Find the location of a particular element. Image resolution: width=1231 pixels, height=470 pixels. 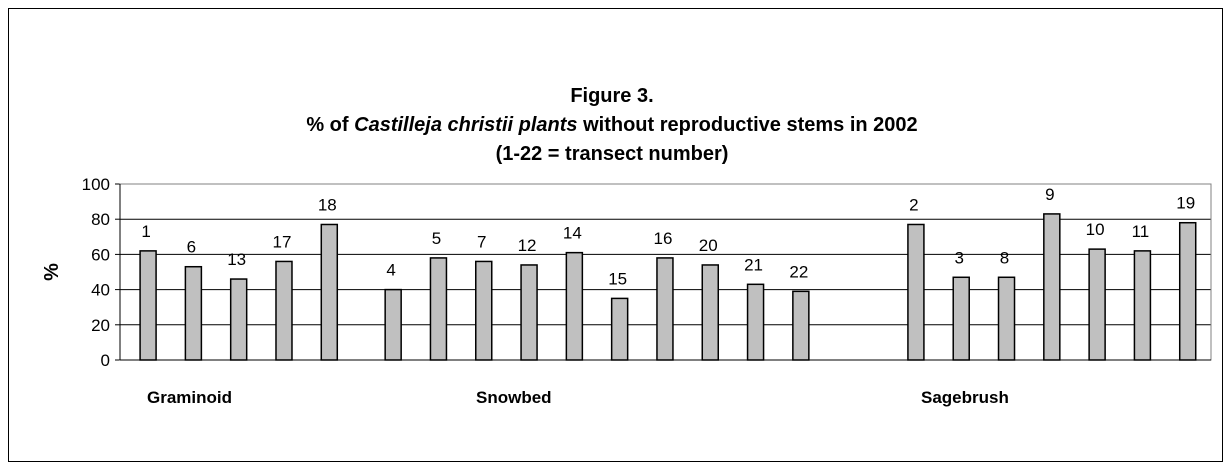

bar-label: 15 is located at coordinates (617, 278).